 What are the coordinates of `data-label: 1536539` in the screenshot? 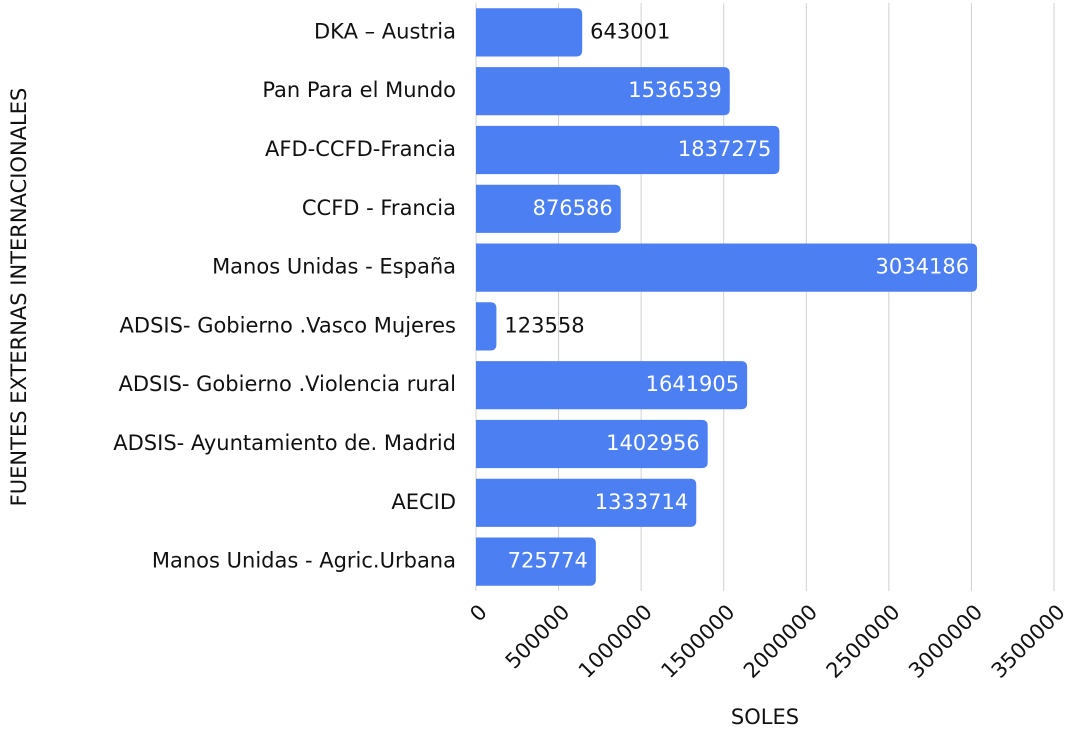 It's located at (675, 90).